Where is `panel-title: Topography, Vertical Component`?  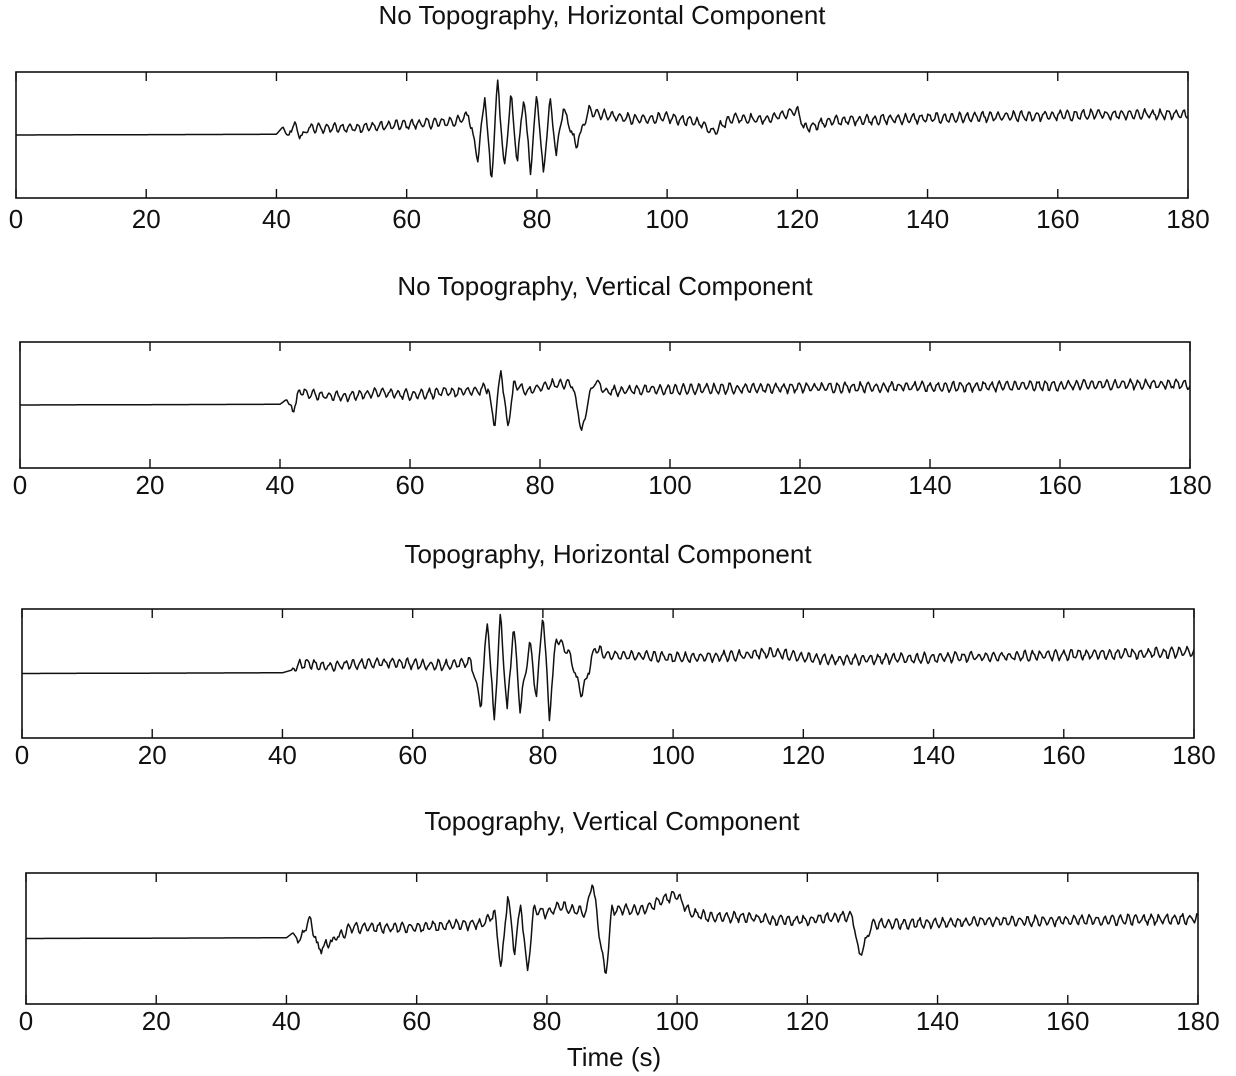
panel-title: Topography, Vertical Component is located at coordinates (612, 821).